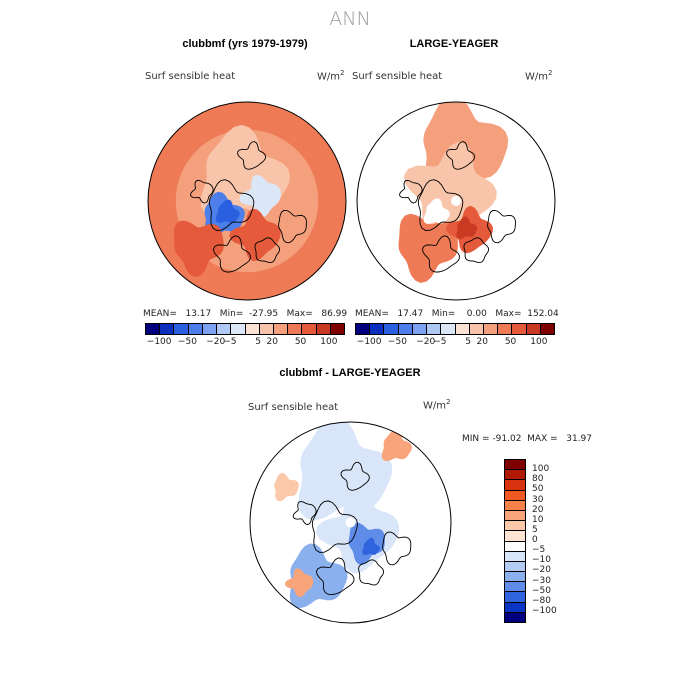 This screenshot has width=700, height=700. I want to click on panel2-title: LARGE-YEAGER, so click(454, 44).